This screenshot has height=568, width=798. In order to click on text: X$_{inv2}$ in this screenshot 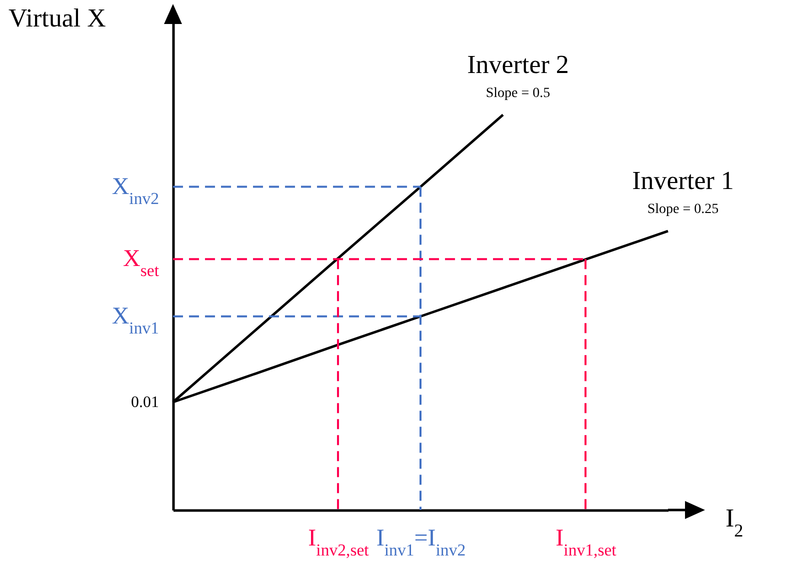, I will do `click(135, 191)`.